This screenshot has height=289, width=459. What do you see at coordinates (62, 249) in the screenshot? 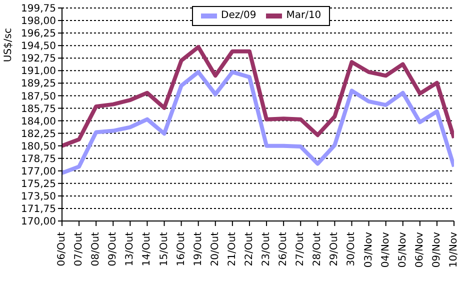
I see `x-tick-label: 06/Out` at bounding box center [62, 249].